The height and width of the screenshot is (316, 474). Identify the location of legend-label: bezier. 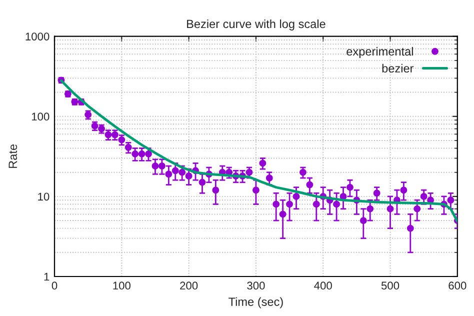
(398, 68).